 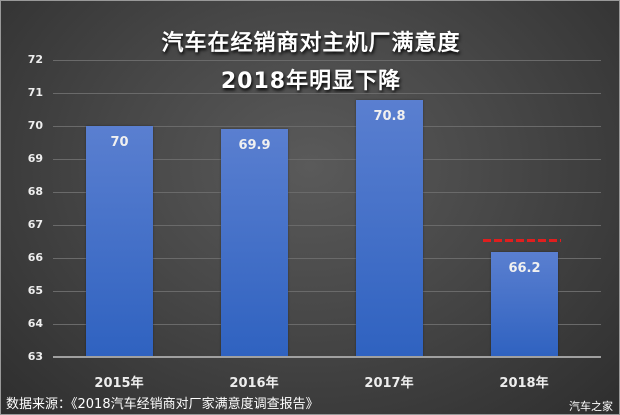 I want to click on watermark: 汽车之家, so click(x=591, y=406).